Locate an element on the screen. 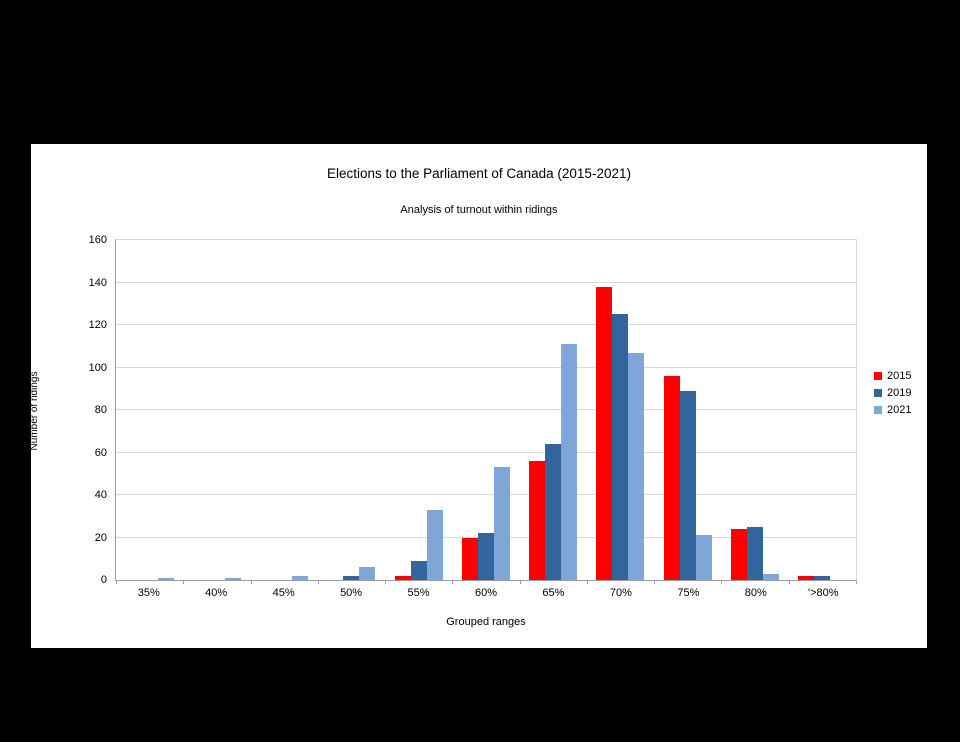 The image size is (960, 742). bar-2021-65% is located at coordinates (569, 462).